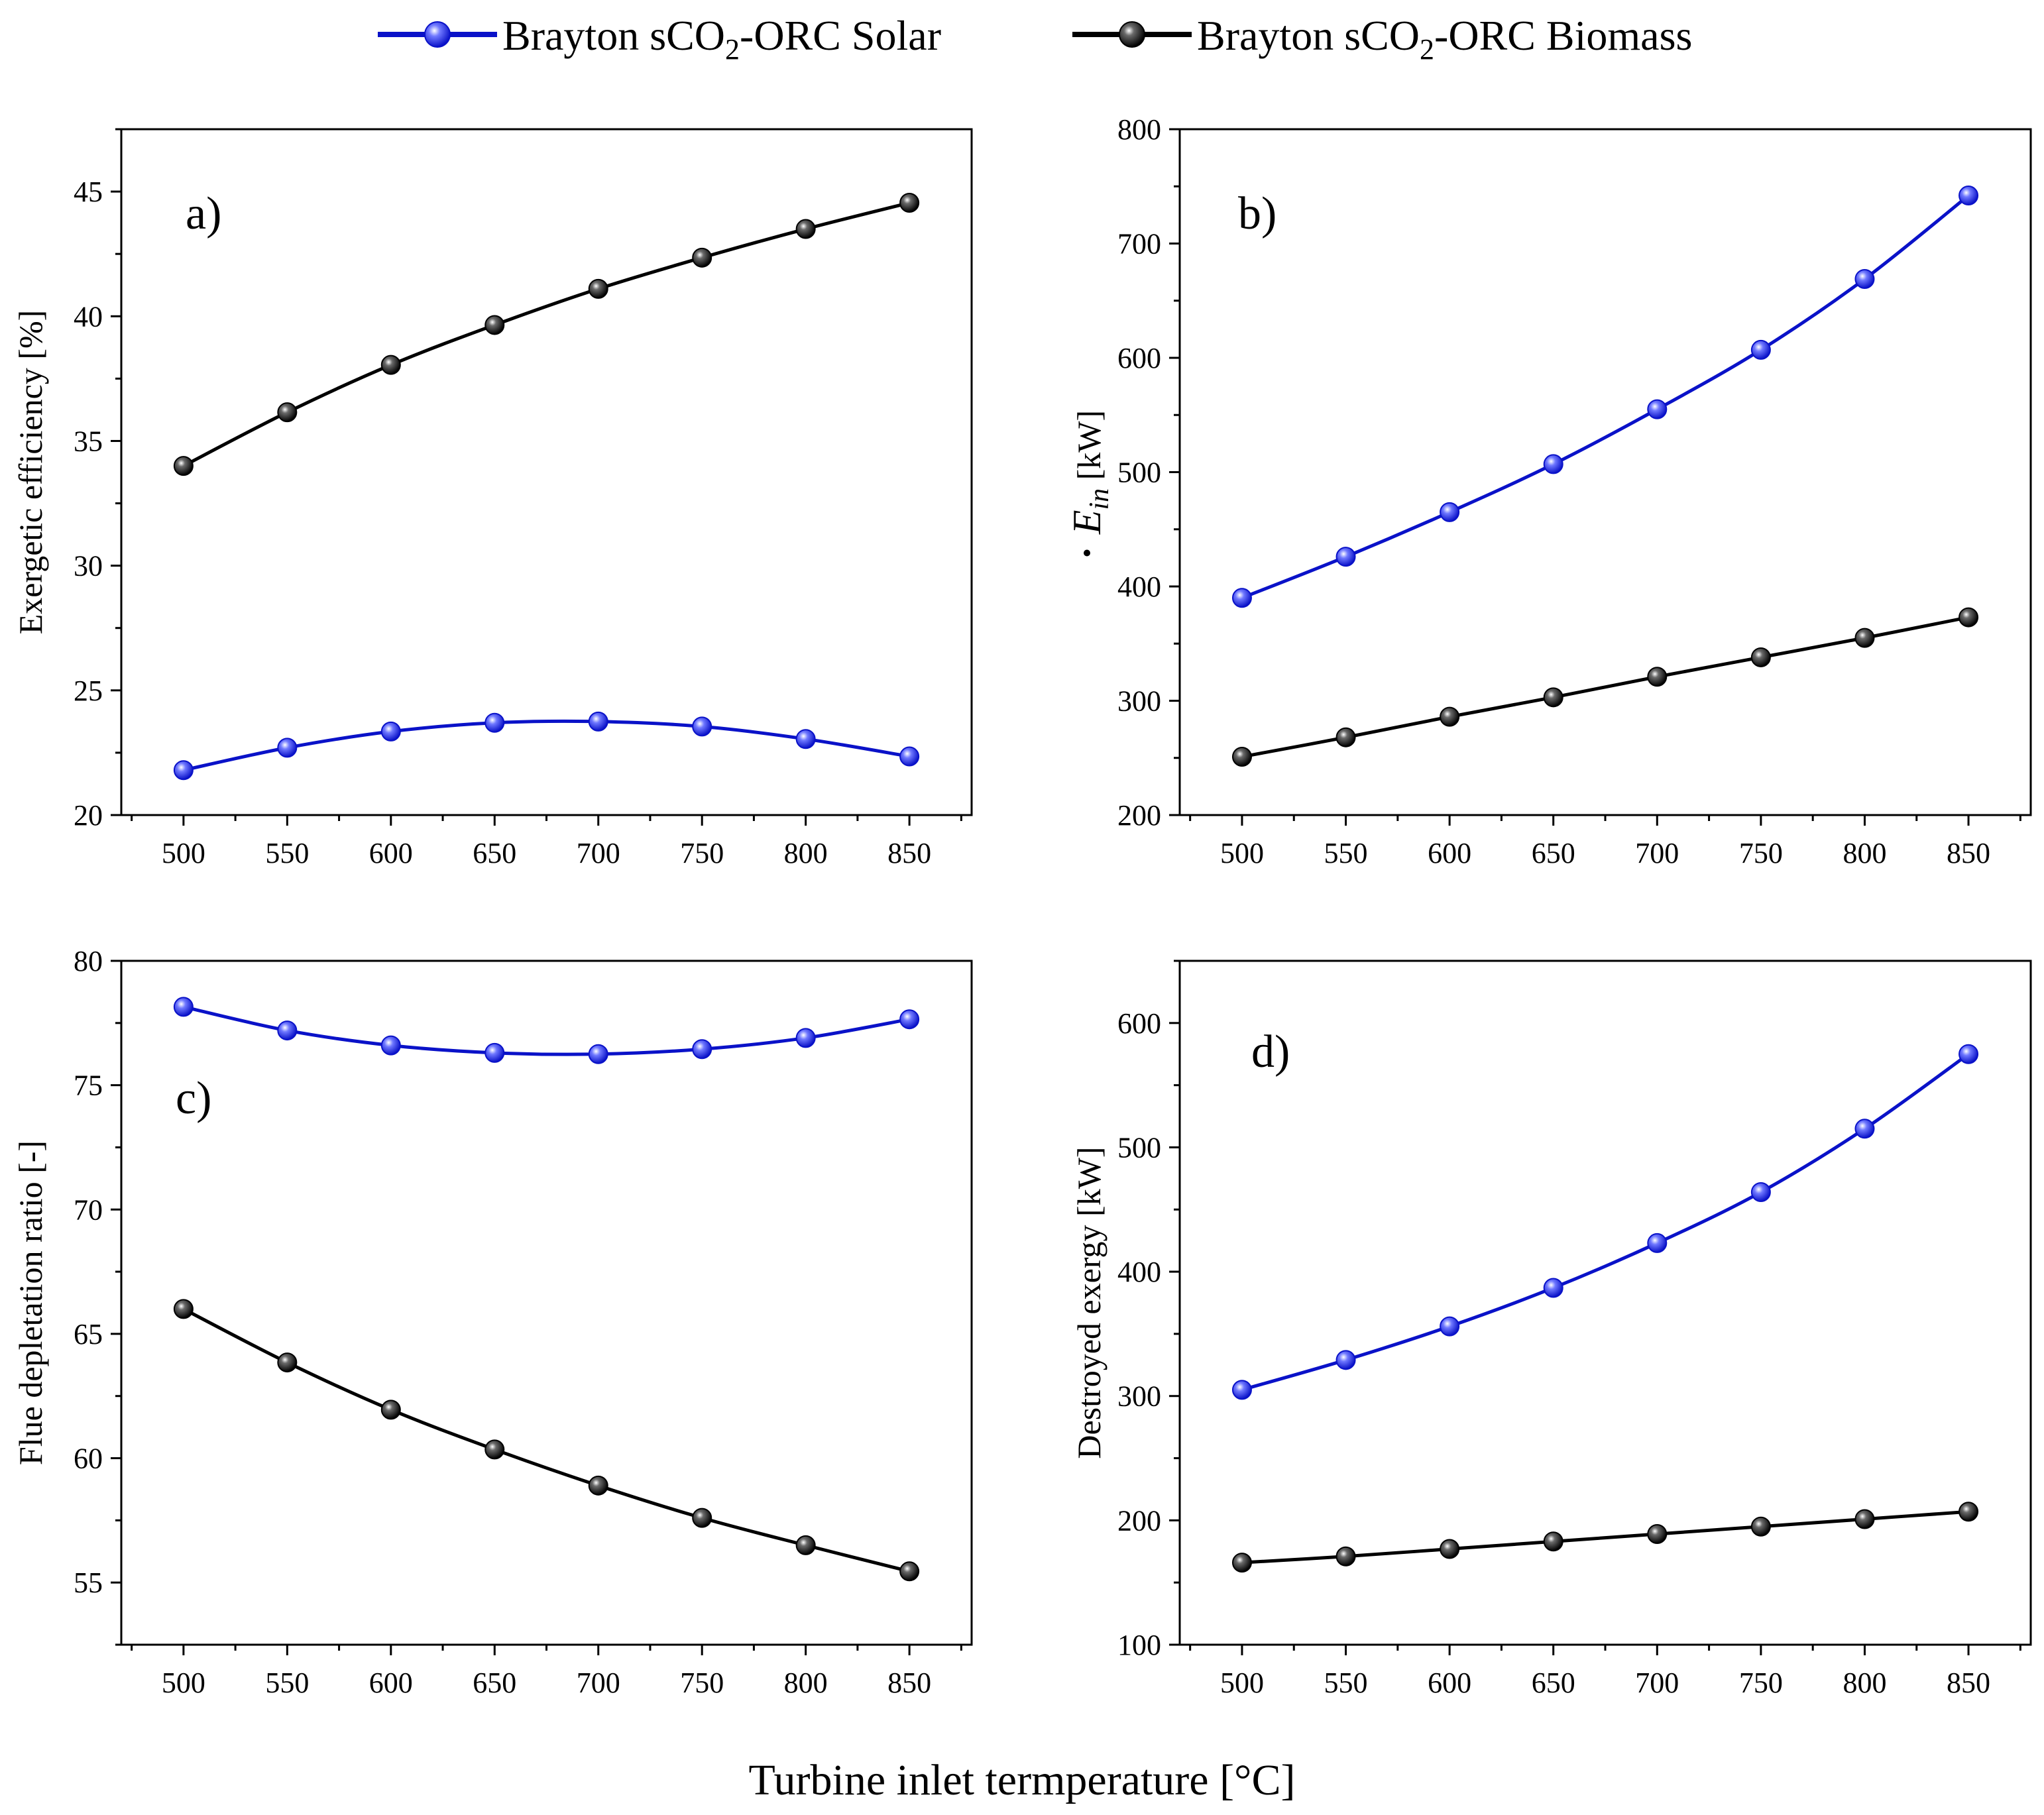 The width and height of the screenshot is (2044, 1815). I want to click on y-axis-label: Ein [kW], so click(1090, 472).